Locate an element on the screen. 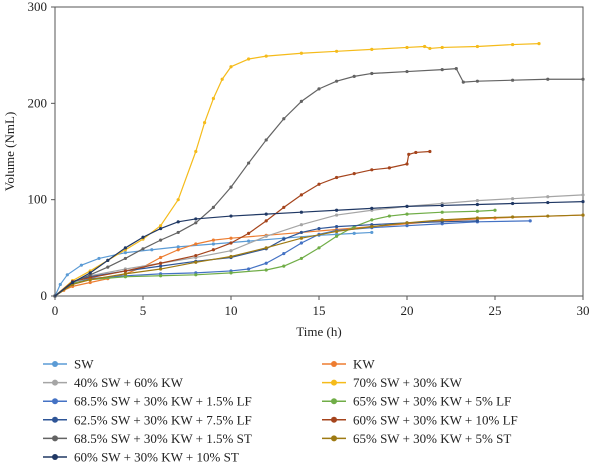 The height and width of the screenshot is (465, 600). legend-item: 68.5% SW + 30% KW + 1.5% LF is located at coordinates (147, 401).